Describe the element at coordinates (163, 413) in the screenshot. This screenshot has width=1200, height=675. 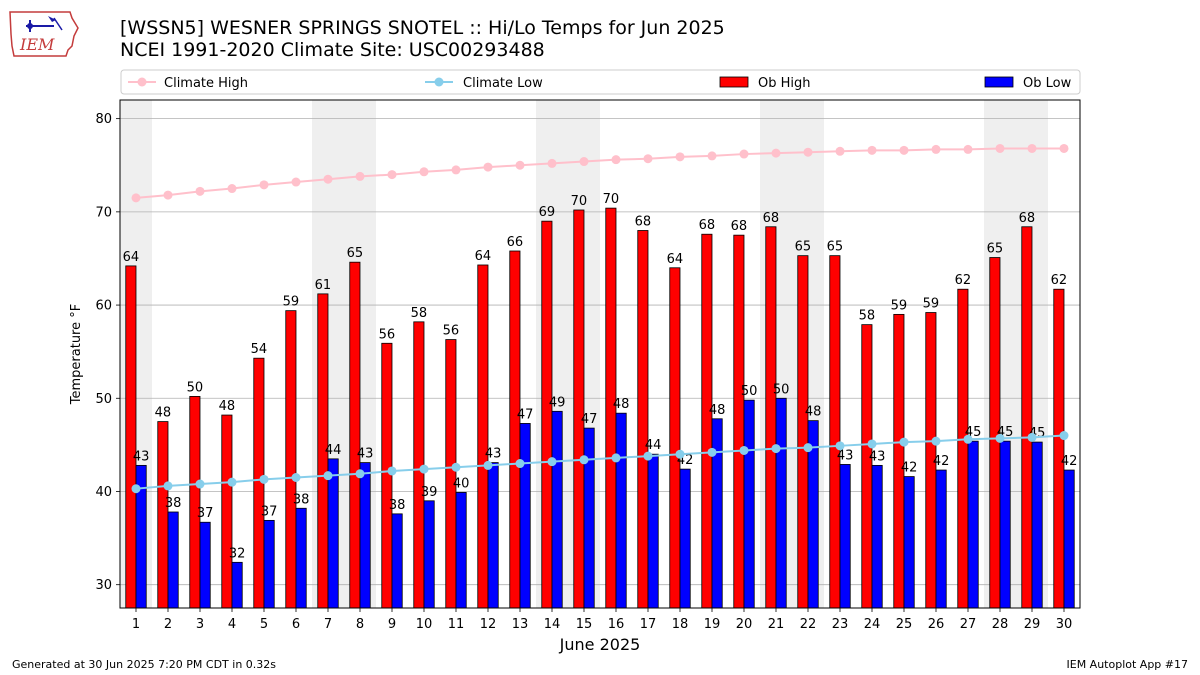
I see `ob-high-data-label: 48` at that location.